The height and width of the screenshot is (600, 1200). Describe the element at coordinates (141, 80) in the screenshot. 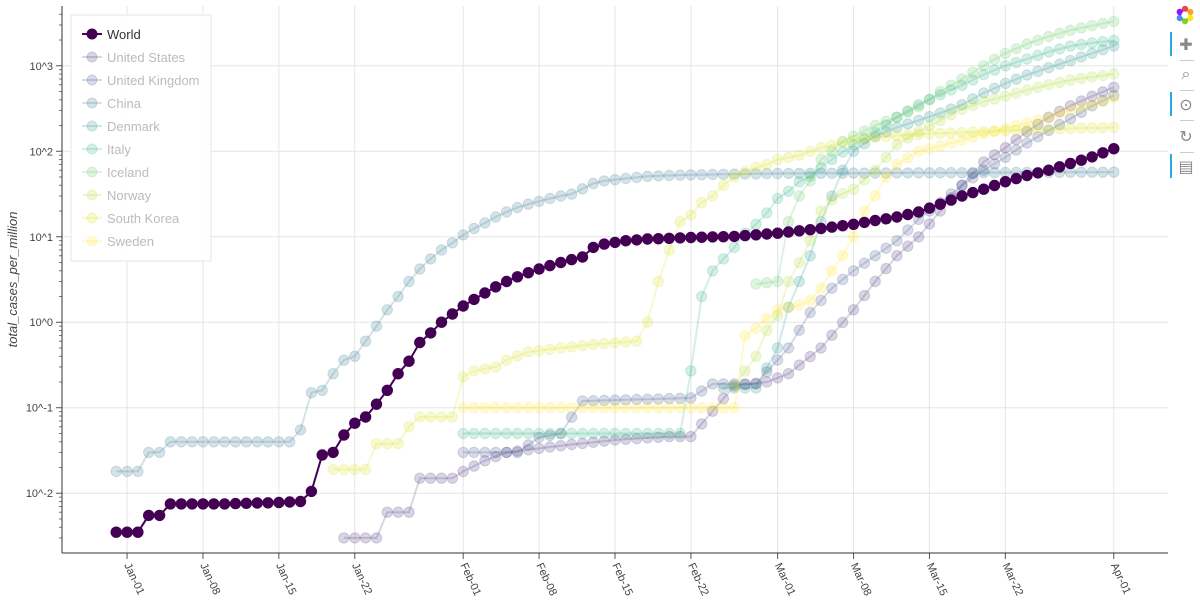

I see `legend-item-united-kingdom: United Kingdom` at that location.